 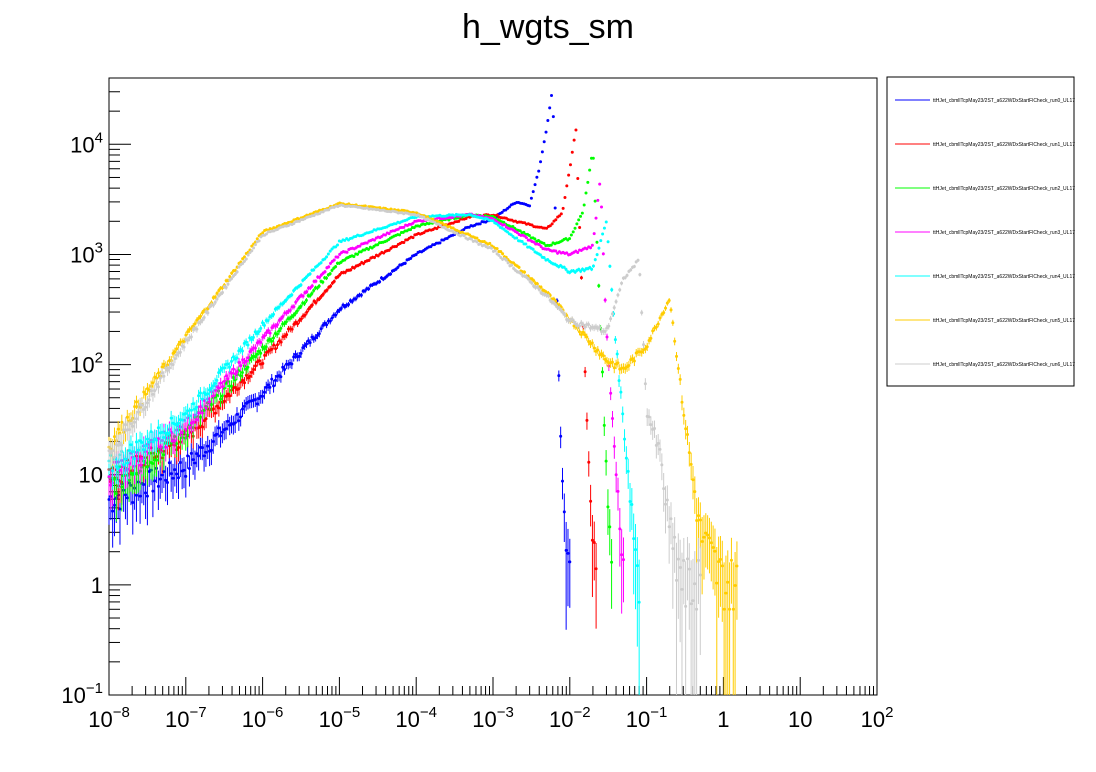 What do you see at coordinates (86, 253) in the screenshot?
I see `y-tick-label: 10³` at bounding box center [86, 253].